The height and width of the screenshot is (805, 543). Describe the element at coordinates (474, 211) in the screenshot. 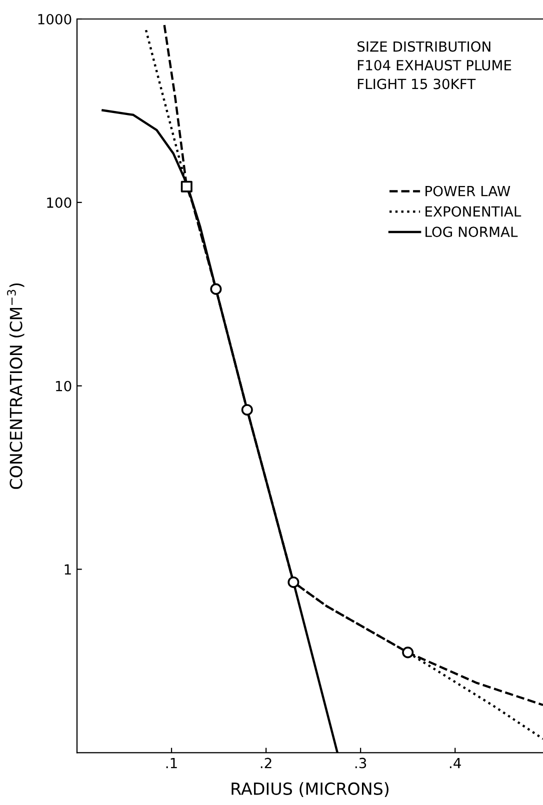

I see `legend-label: EXPONENTIAL` at that location.